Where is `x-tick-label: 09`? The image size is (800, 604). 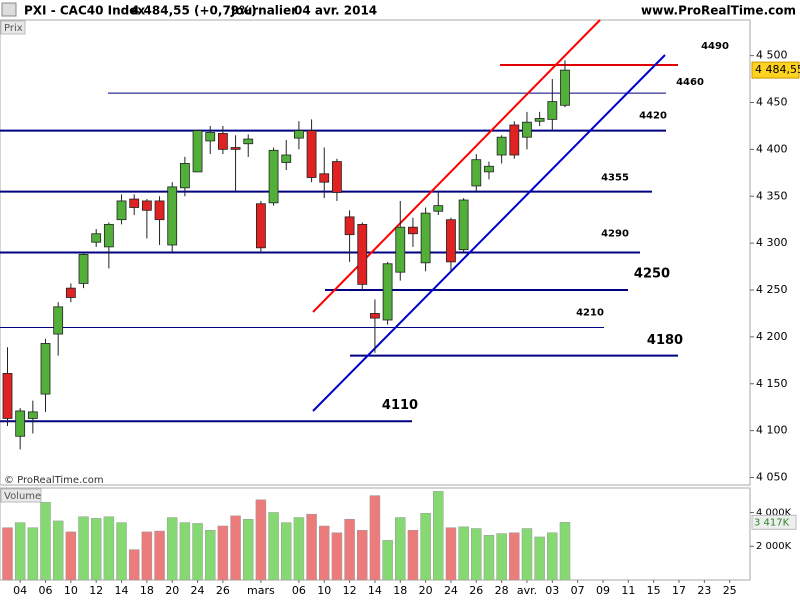 x-tick-label: 09 is located at coordinates (603, 590).